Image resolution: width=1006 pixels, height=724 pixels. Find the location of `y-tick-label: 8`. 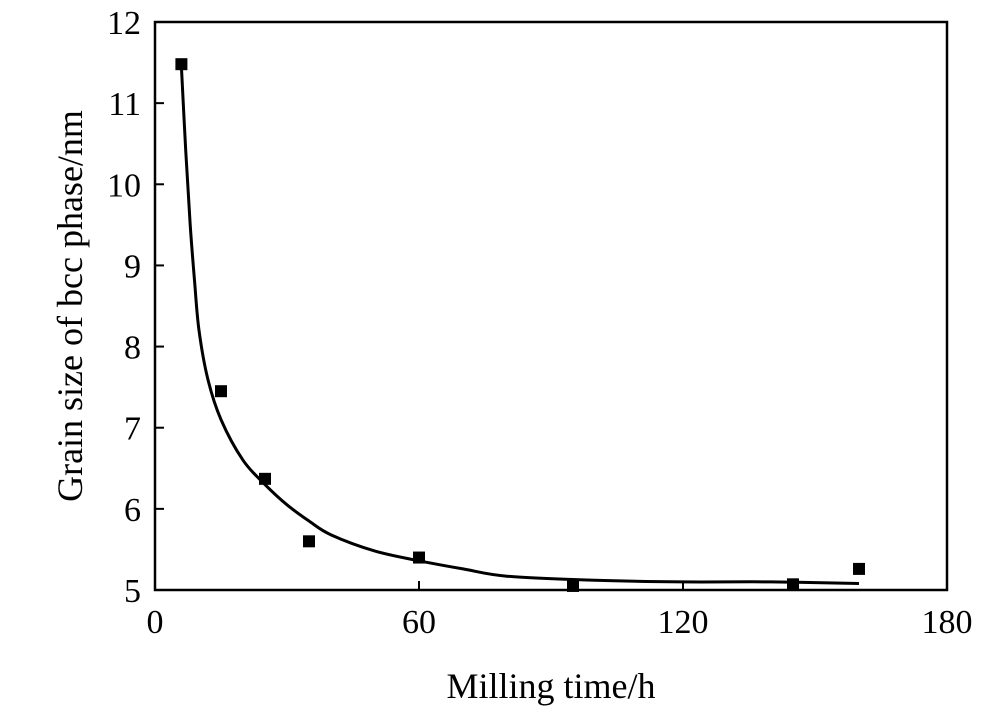

y-tick-label: 8 is located at coordinates (132, 348).